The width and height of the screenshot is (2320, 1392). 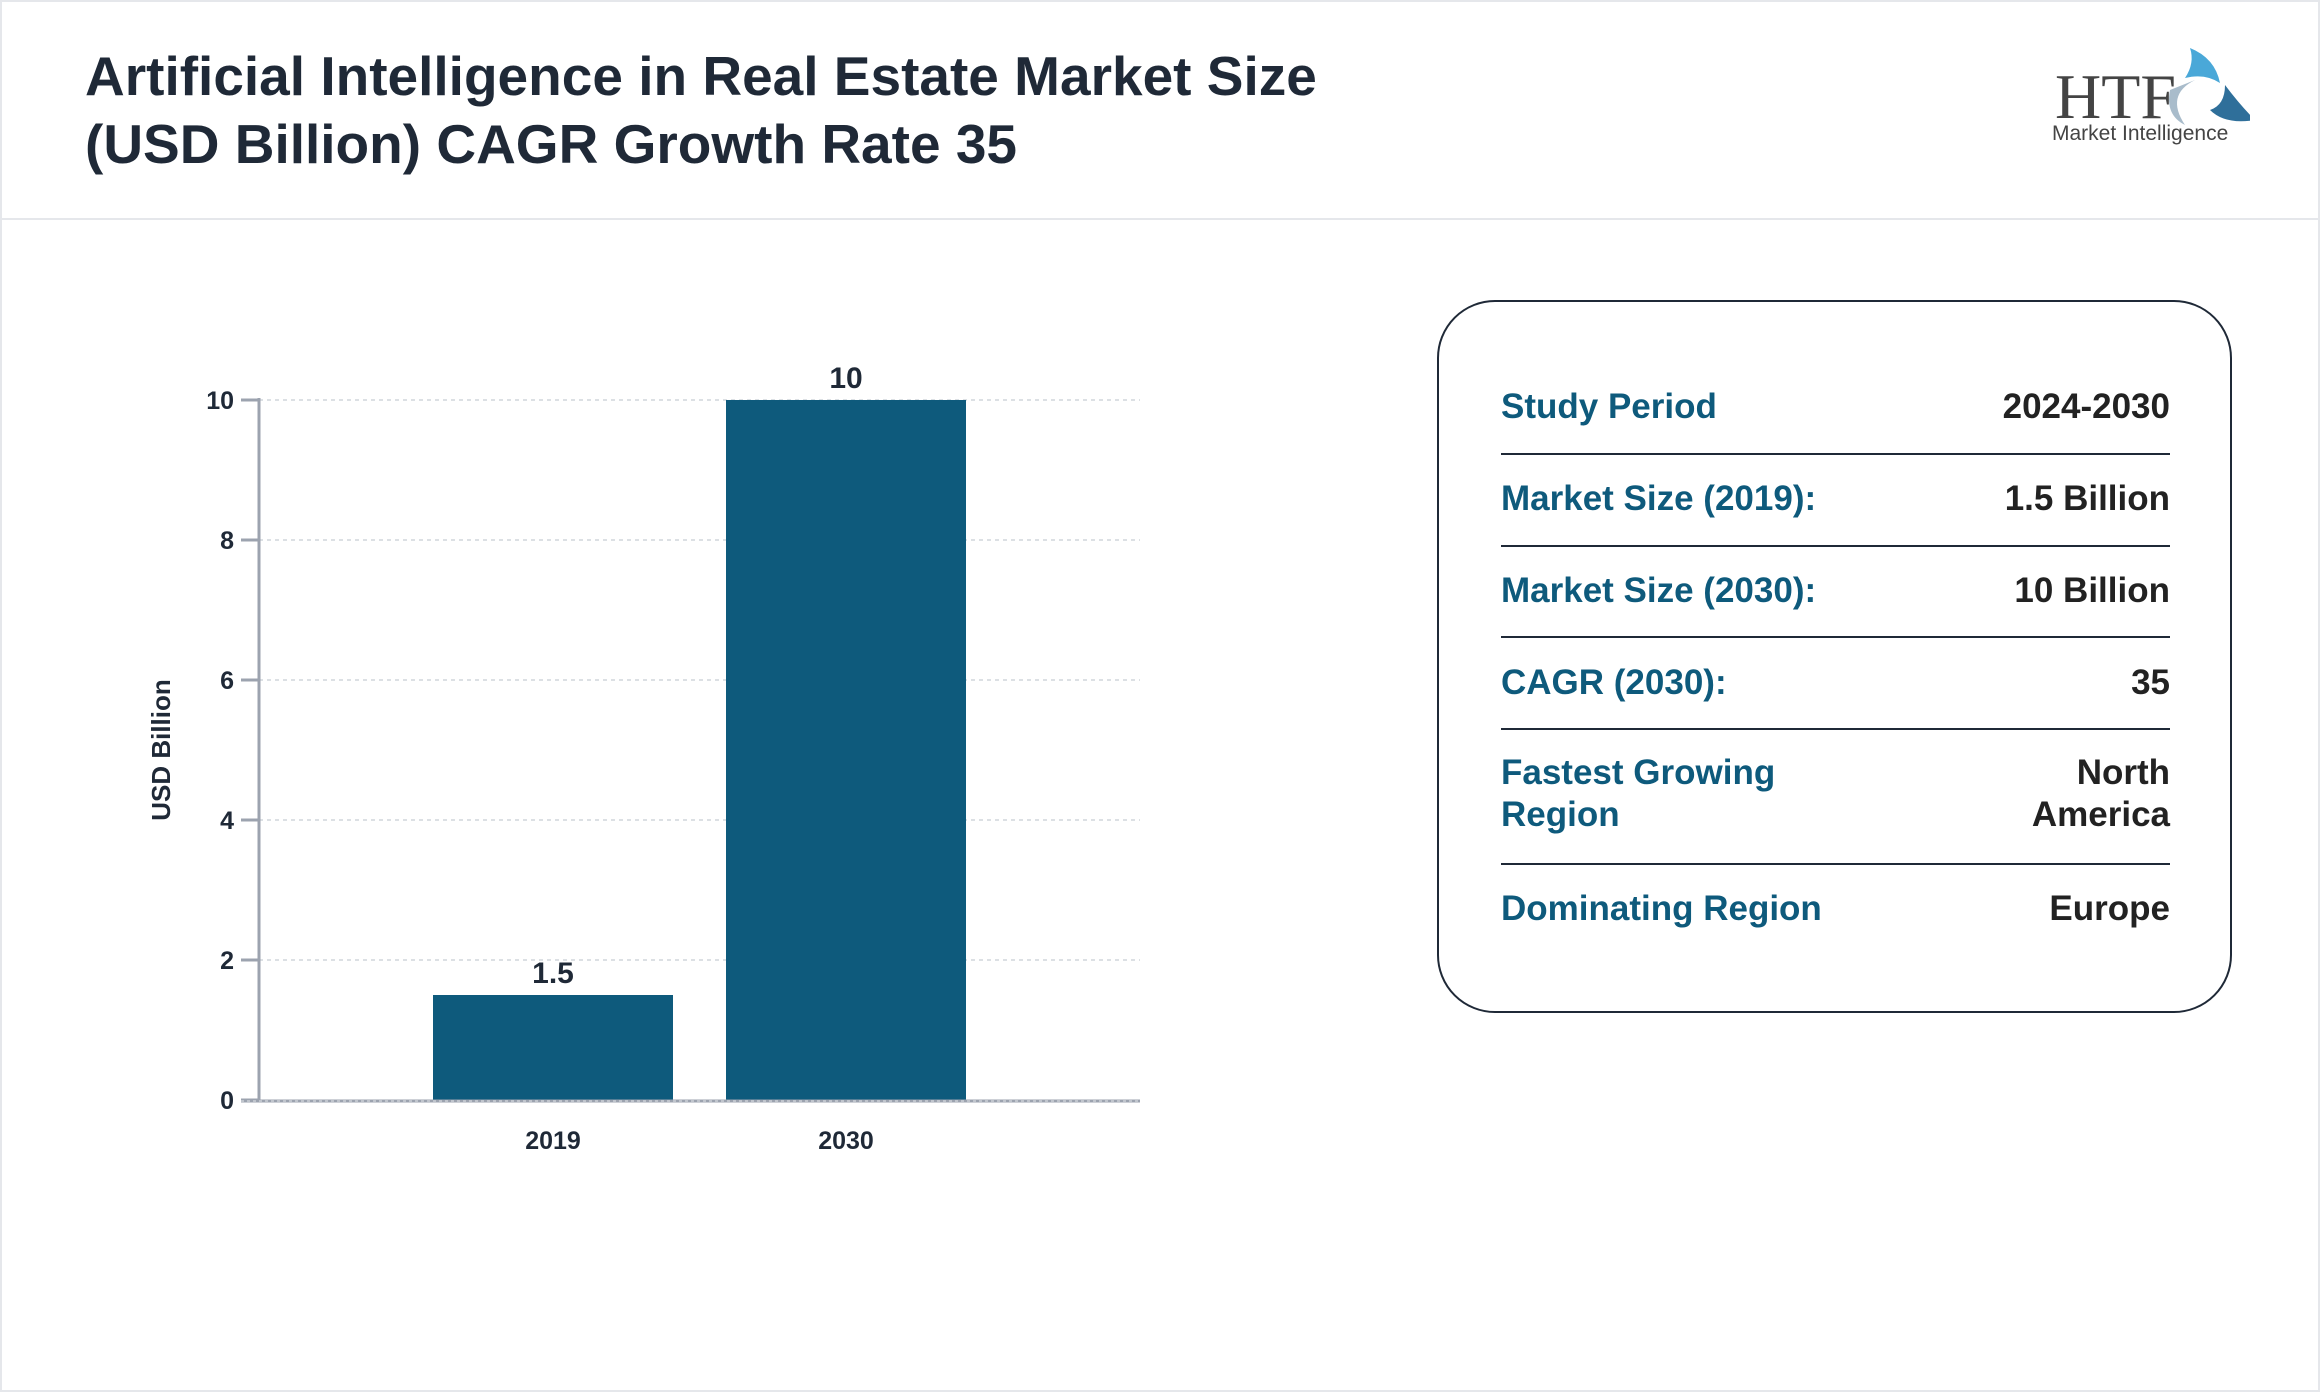 I want to click on info-label: Study Period, so click(x=1609, y=406).